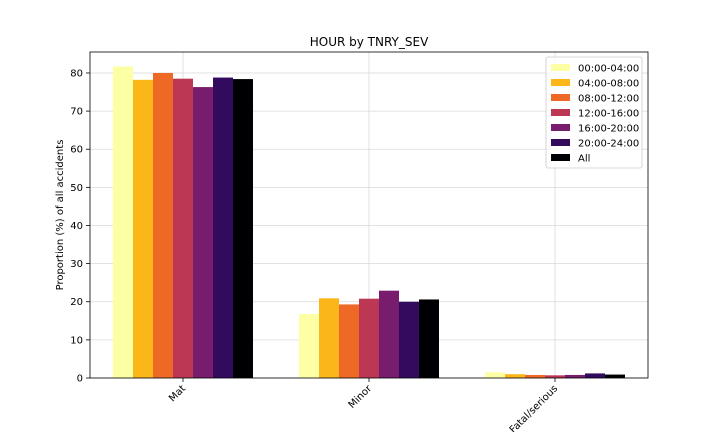 The width and height of the screenshot is (720, 436). Describe the element at coordinates (534, 407) in the screenshot. I see `x-tick-label: Fatal/serious` at that location.